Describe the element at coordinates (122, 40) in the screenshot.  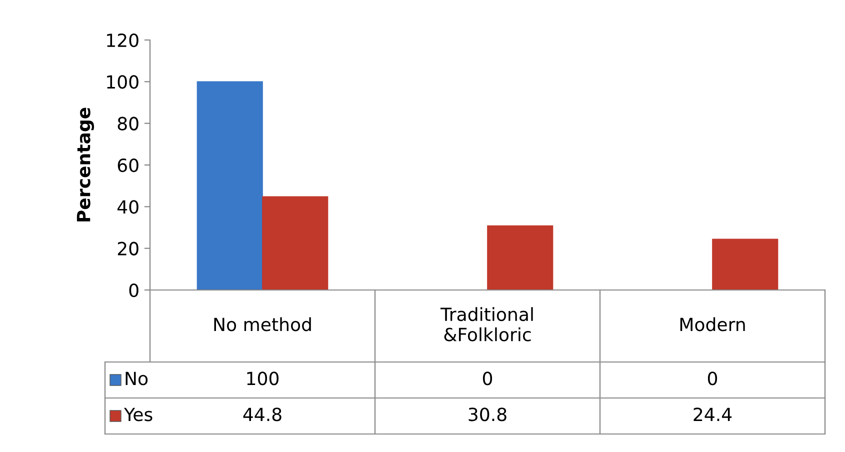
I see `y-tick-label: 120` at that location.